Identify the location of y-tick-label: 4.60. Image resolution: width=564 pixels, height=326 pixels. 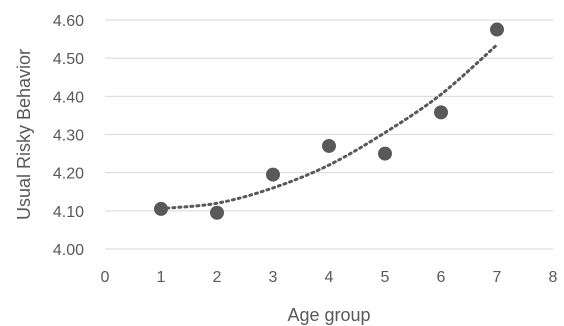
(68, 21).